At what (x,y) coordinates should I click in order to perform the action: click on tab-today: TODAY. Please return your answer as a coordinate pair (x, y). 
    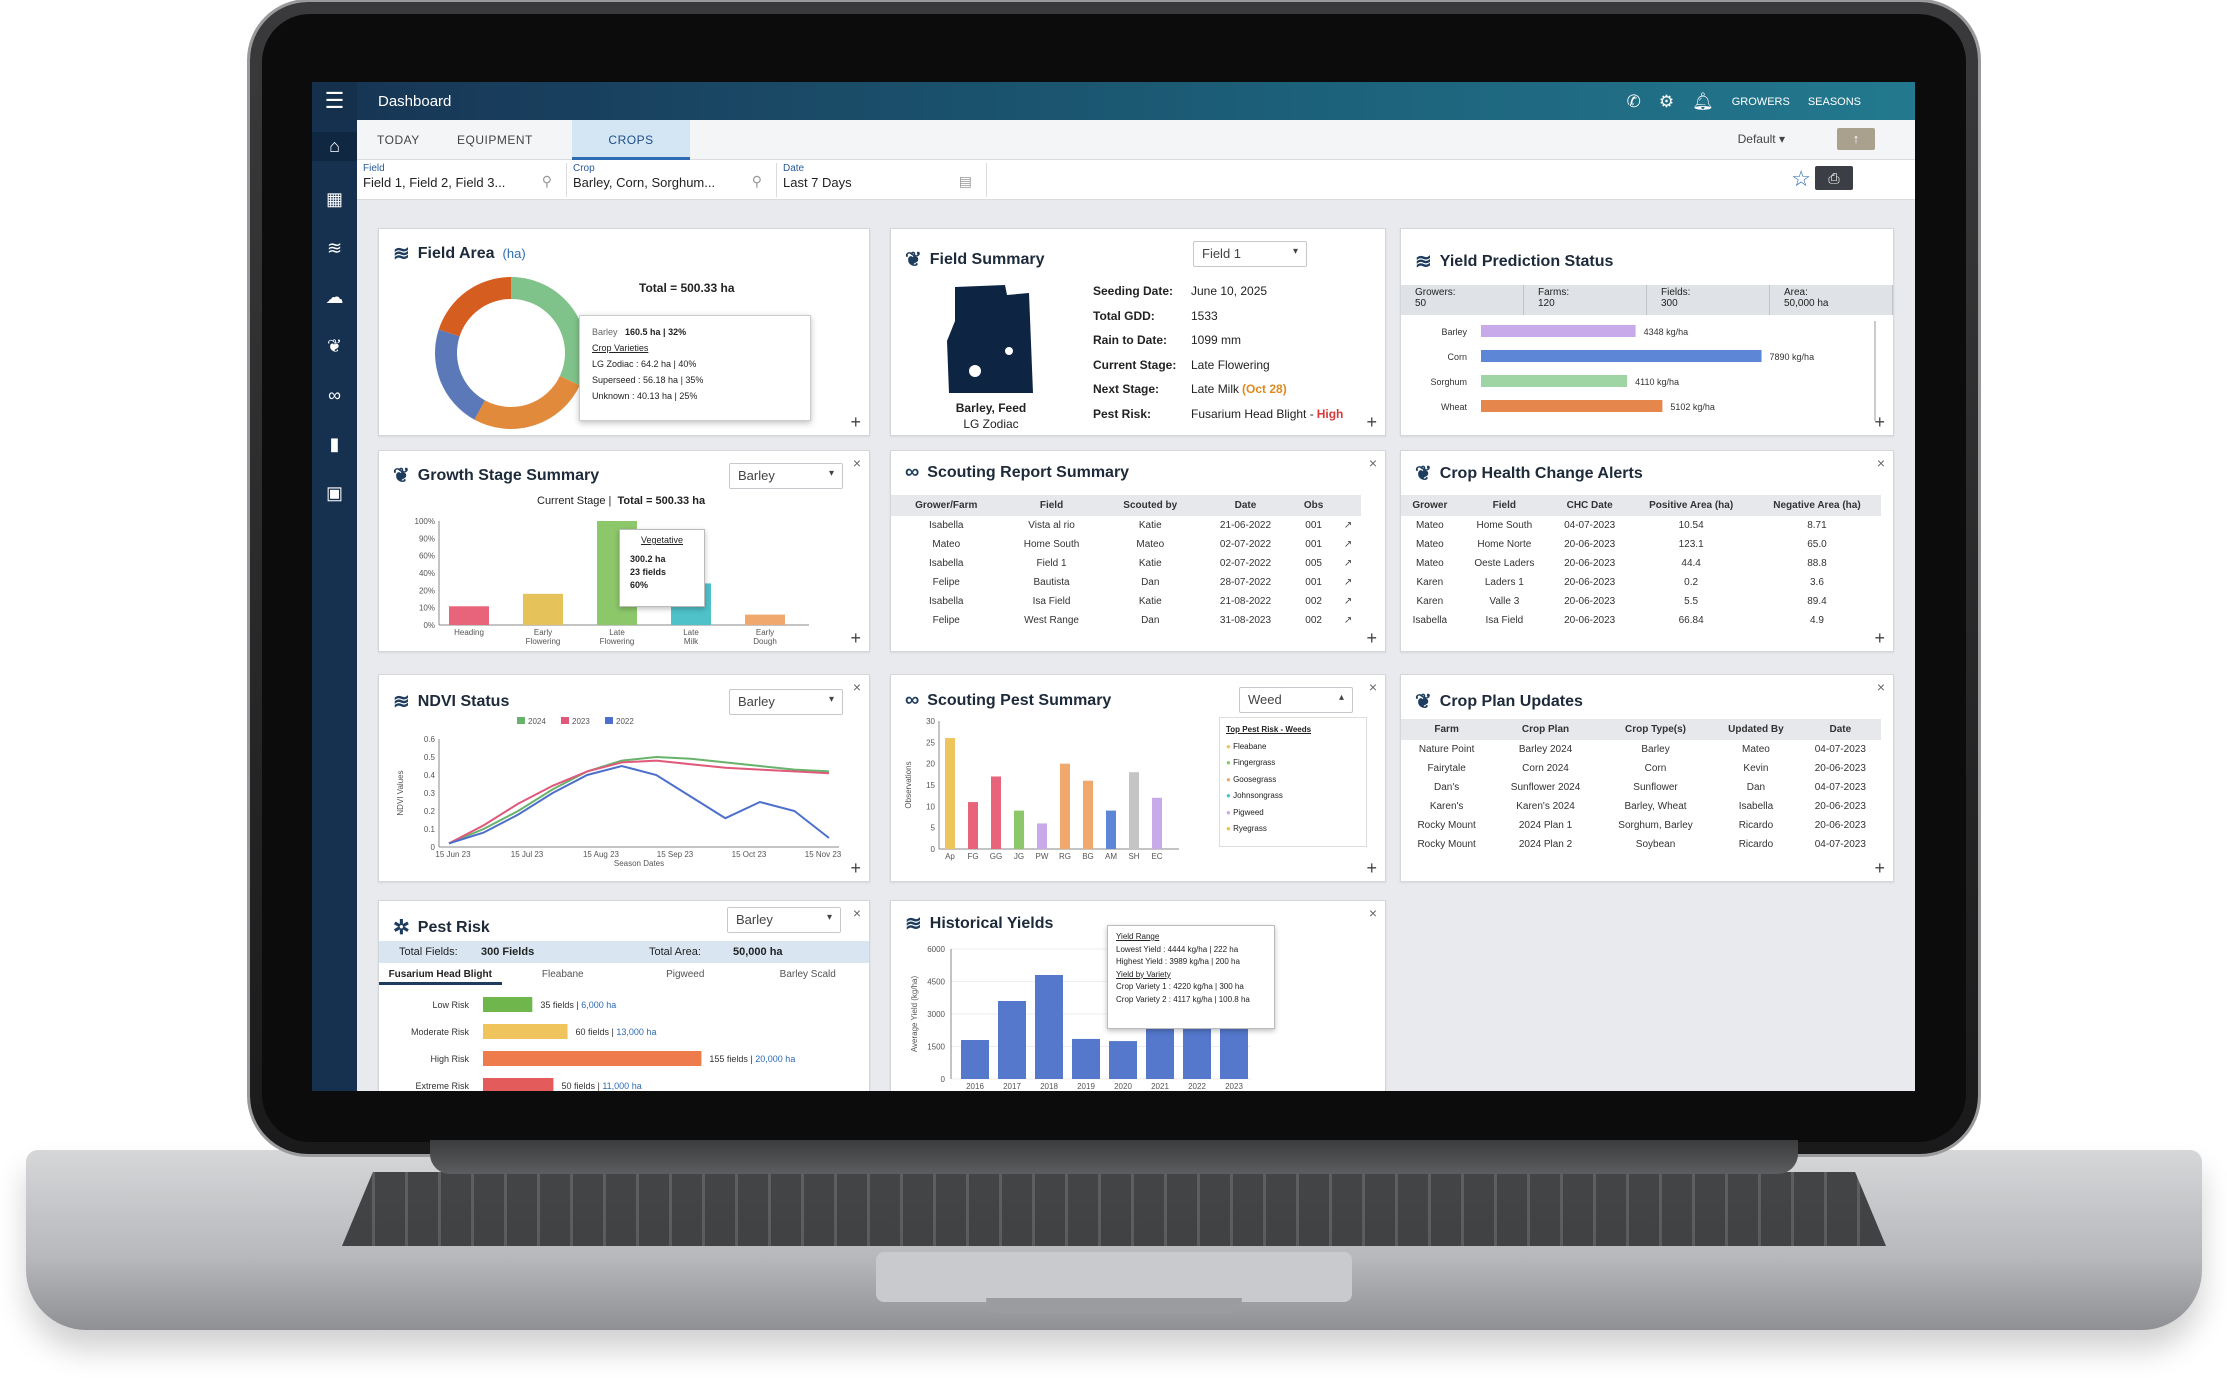
    Looking at the image, I should click on (398, 140).